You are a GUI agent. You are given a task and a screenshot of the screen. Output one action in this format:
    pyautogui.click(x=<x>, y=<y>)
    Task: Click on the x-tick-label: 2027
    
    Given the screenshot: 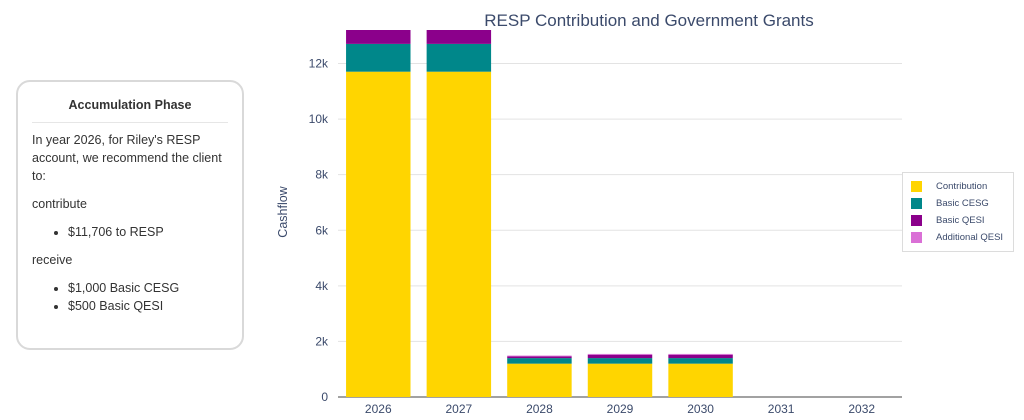 What is the action you would take?
    pyautogui.click(x=459, y=409)
    